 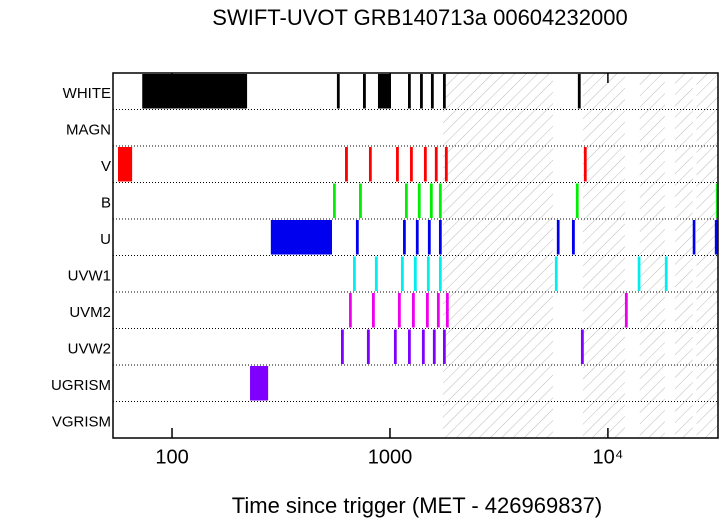 What do you see at coordinates (106, 166) in the screenshot?
I see `row-label: V` at bounding box center [106, 166].